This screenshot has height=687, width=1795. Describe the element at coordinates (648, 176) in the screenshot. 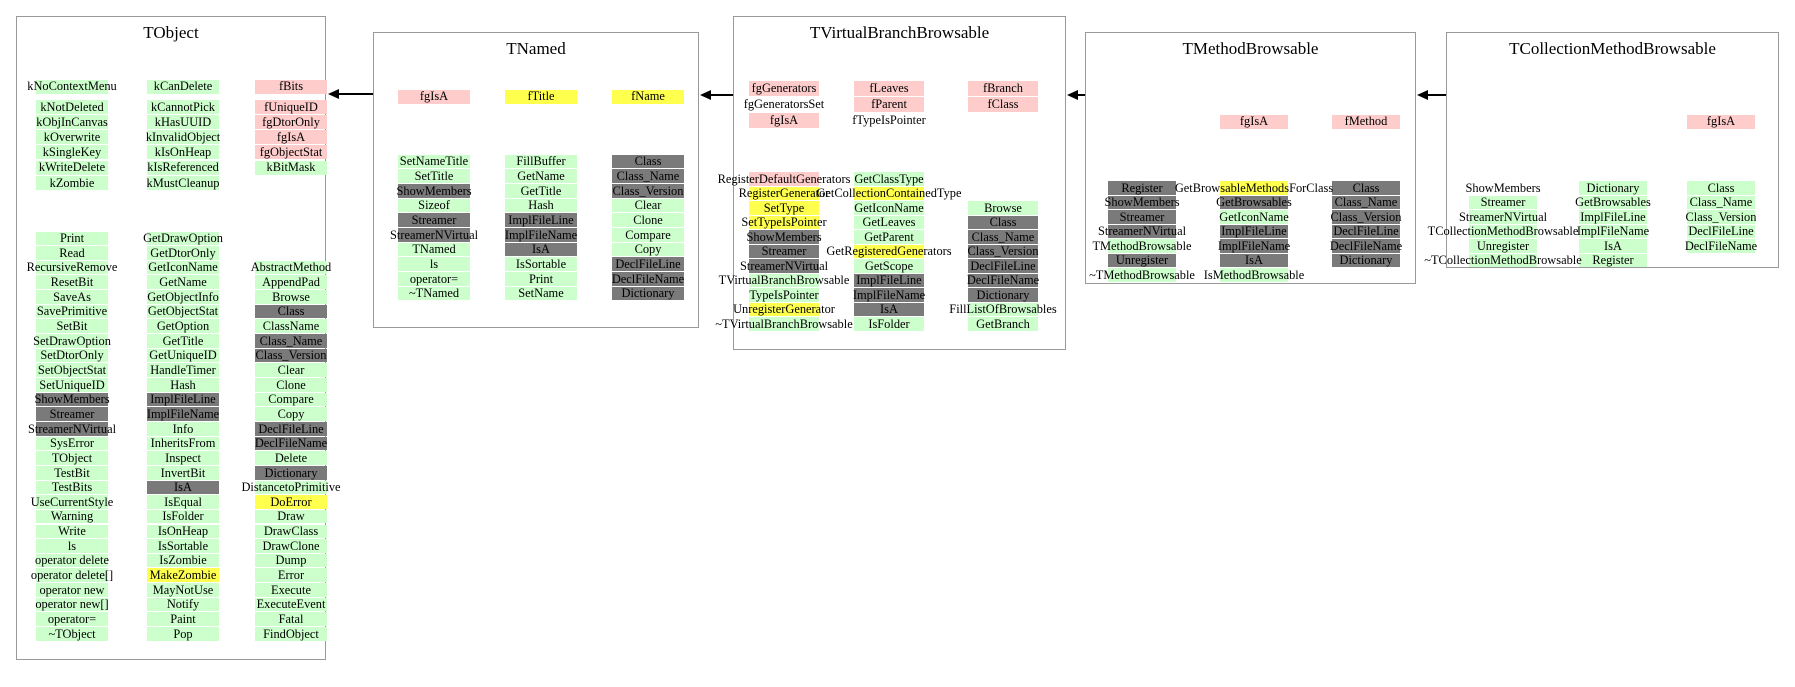

I see `method-cell: Class_Name` at that location.